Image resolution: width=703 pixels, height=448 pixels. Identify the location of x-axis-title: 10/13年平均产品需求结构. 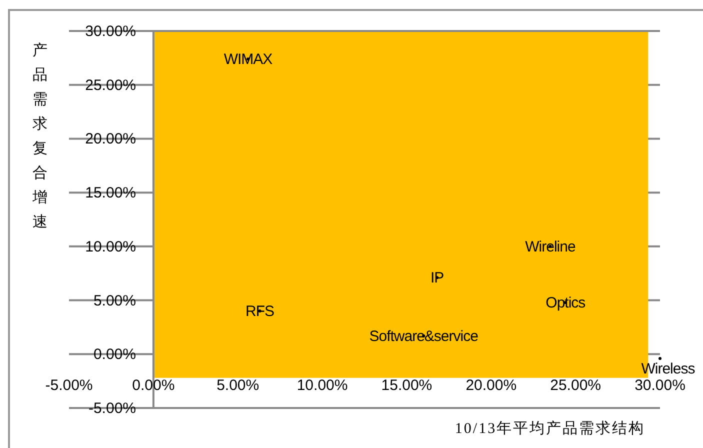
(550, 428).